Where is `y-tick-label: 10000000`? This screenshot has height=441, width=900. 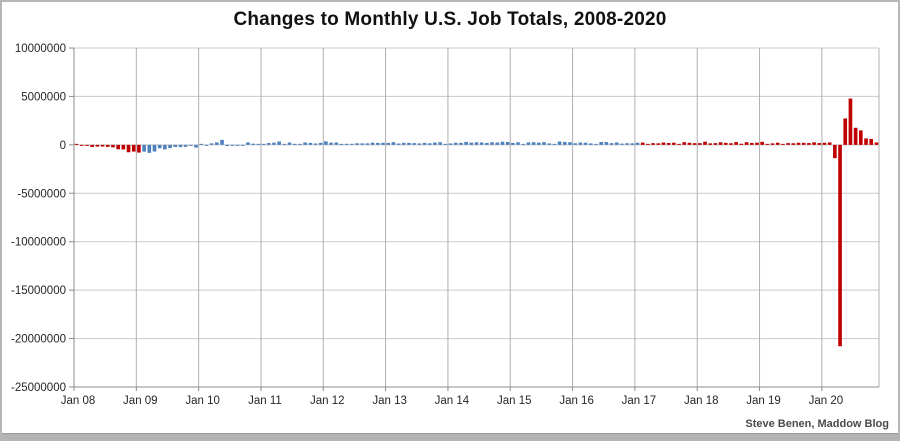
y-tick-label: 10000000 is located at coordinates (40, 49).